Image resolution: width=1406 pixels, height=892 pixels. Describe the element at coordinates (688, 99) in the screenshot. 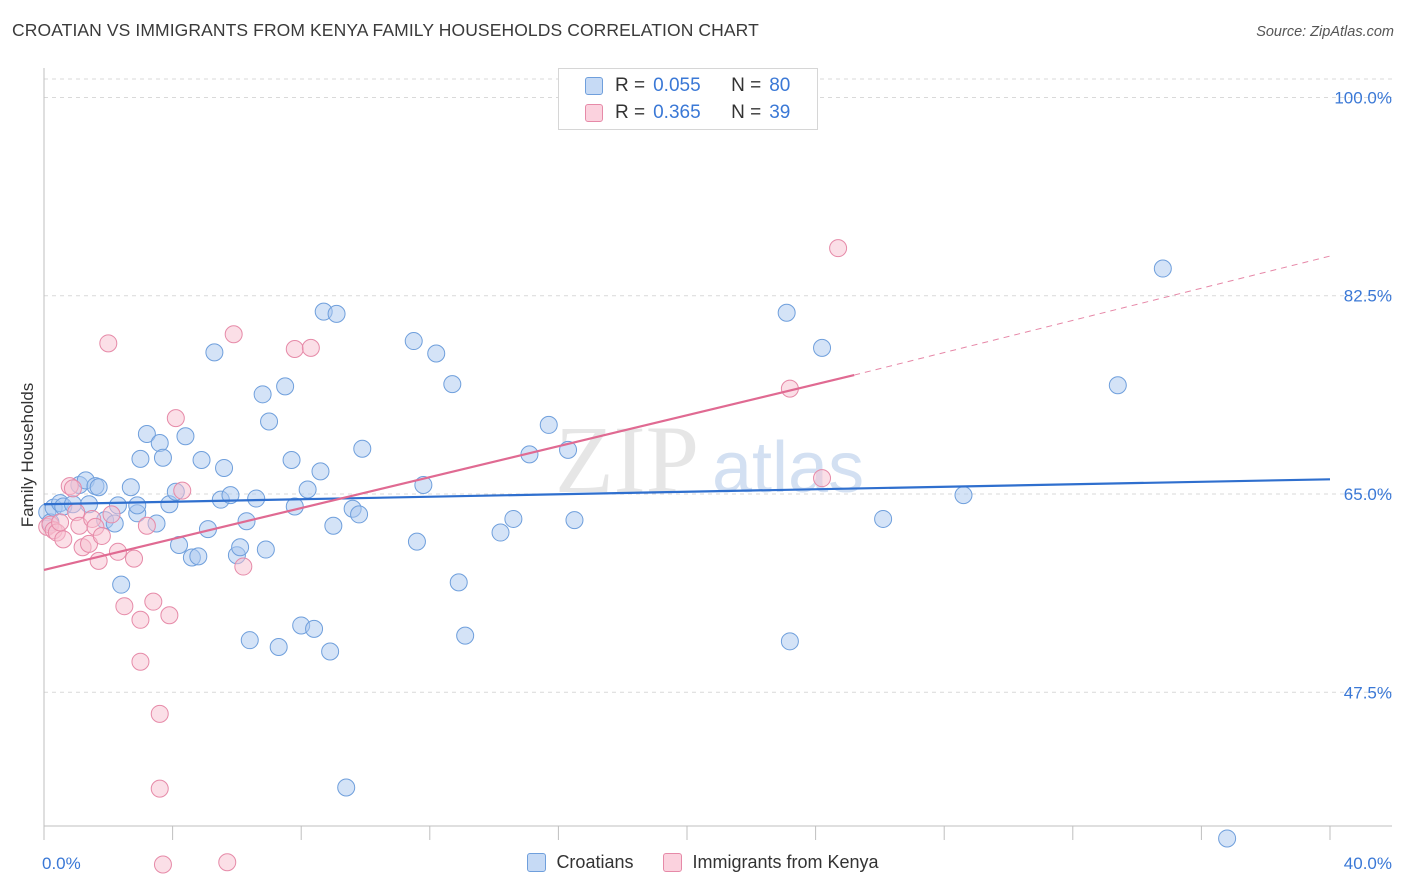

I see `correlation-legend: R = 0.055 N = 80 R = 0.365 N = 39` at that location.